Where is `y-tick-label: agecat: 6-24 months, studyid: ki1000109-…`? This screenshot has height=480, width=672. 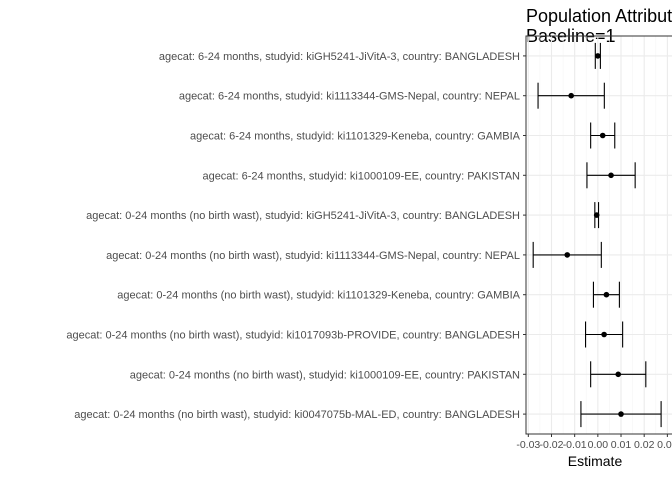 y-tick-label: agecat: 6-24 months, studyid: ki1000109-… is located at coordinates (361, 176).